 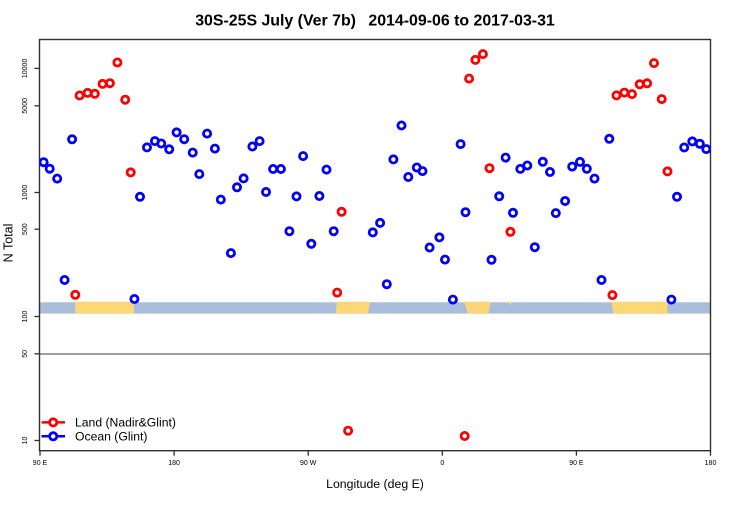 What do you see at coordinates (308, 463) in the screenshot?
I see `svg-text: 90 W` at bounding box center [308, 463].